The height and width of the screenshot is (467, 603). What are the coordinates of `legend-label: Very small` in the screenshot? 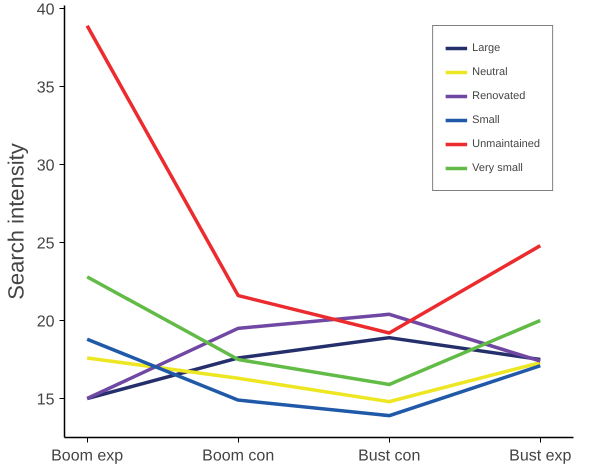 It's located at (497, 168).